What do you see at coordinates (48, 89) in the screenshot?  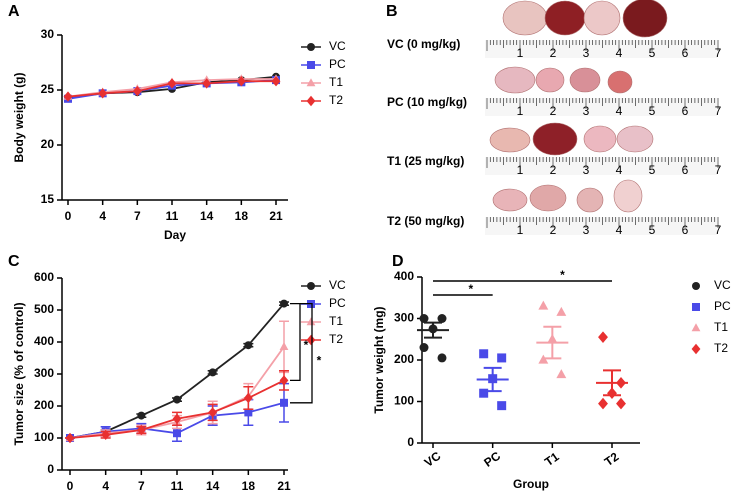 I see `y-tick-label: 25` at bounding box center [48, 89].